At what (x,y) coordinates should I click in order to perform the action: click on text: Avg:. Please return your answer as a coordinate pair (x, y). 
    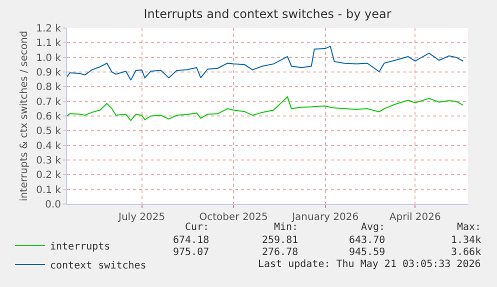
    Looking at the image, I should click on (373, 227).